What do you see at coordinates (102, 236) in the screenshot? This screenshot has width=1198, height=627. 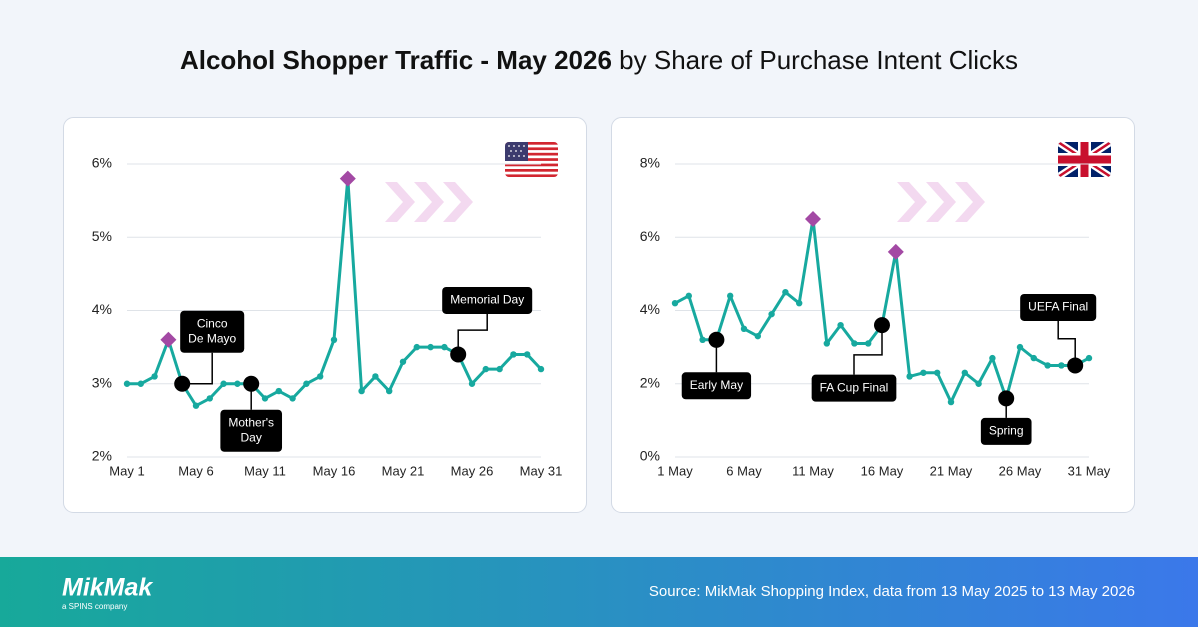 I see `y-tick-label: 5%` at bounding box center [102, 236].